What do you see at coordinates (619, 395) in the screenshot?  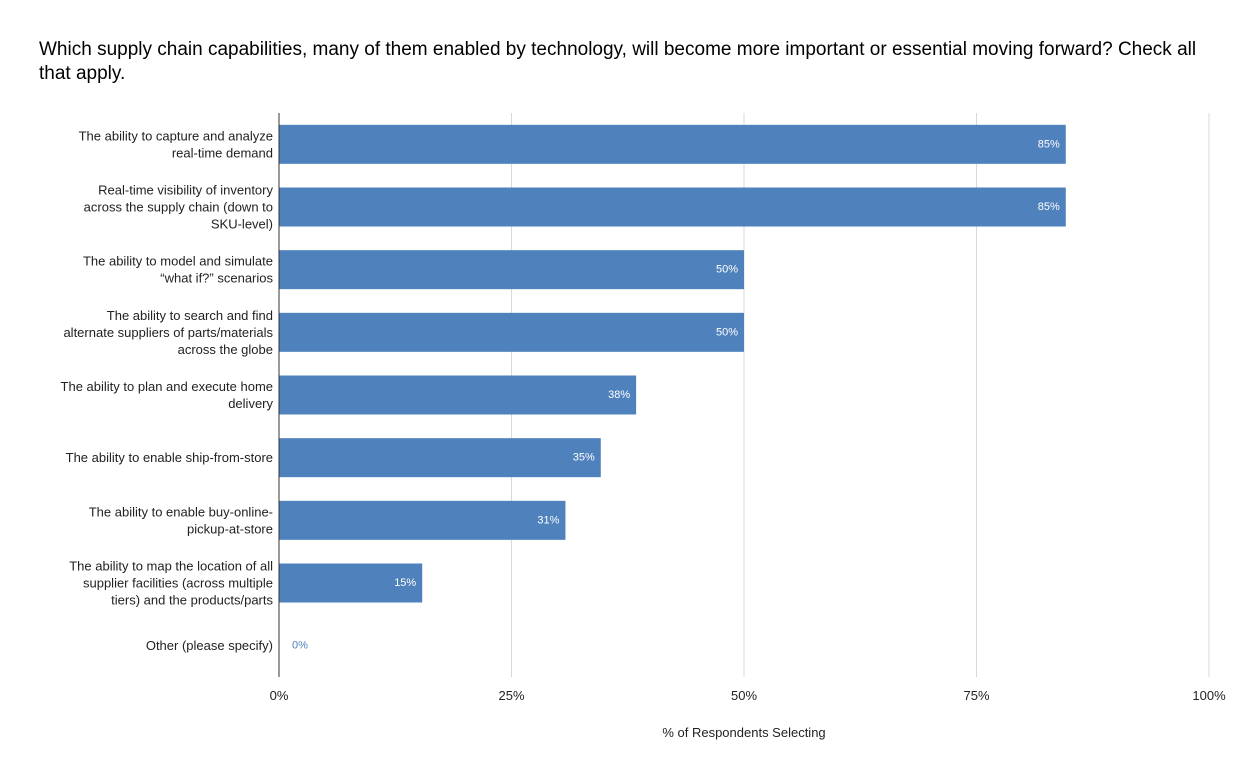 I see `data-label: 38%` at bounding box center [619, 395].